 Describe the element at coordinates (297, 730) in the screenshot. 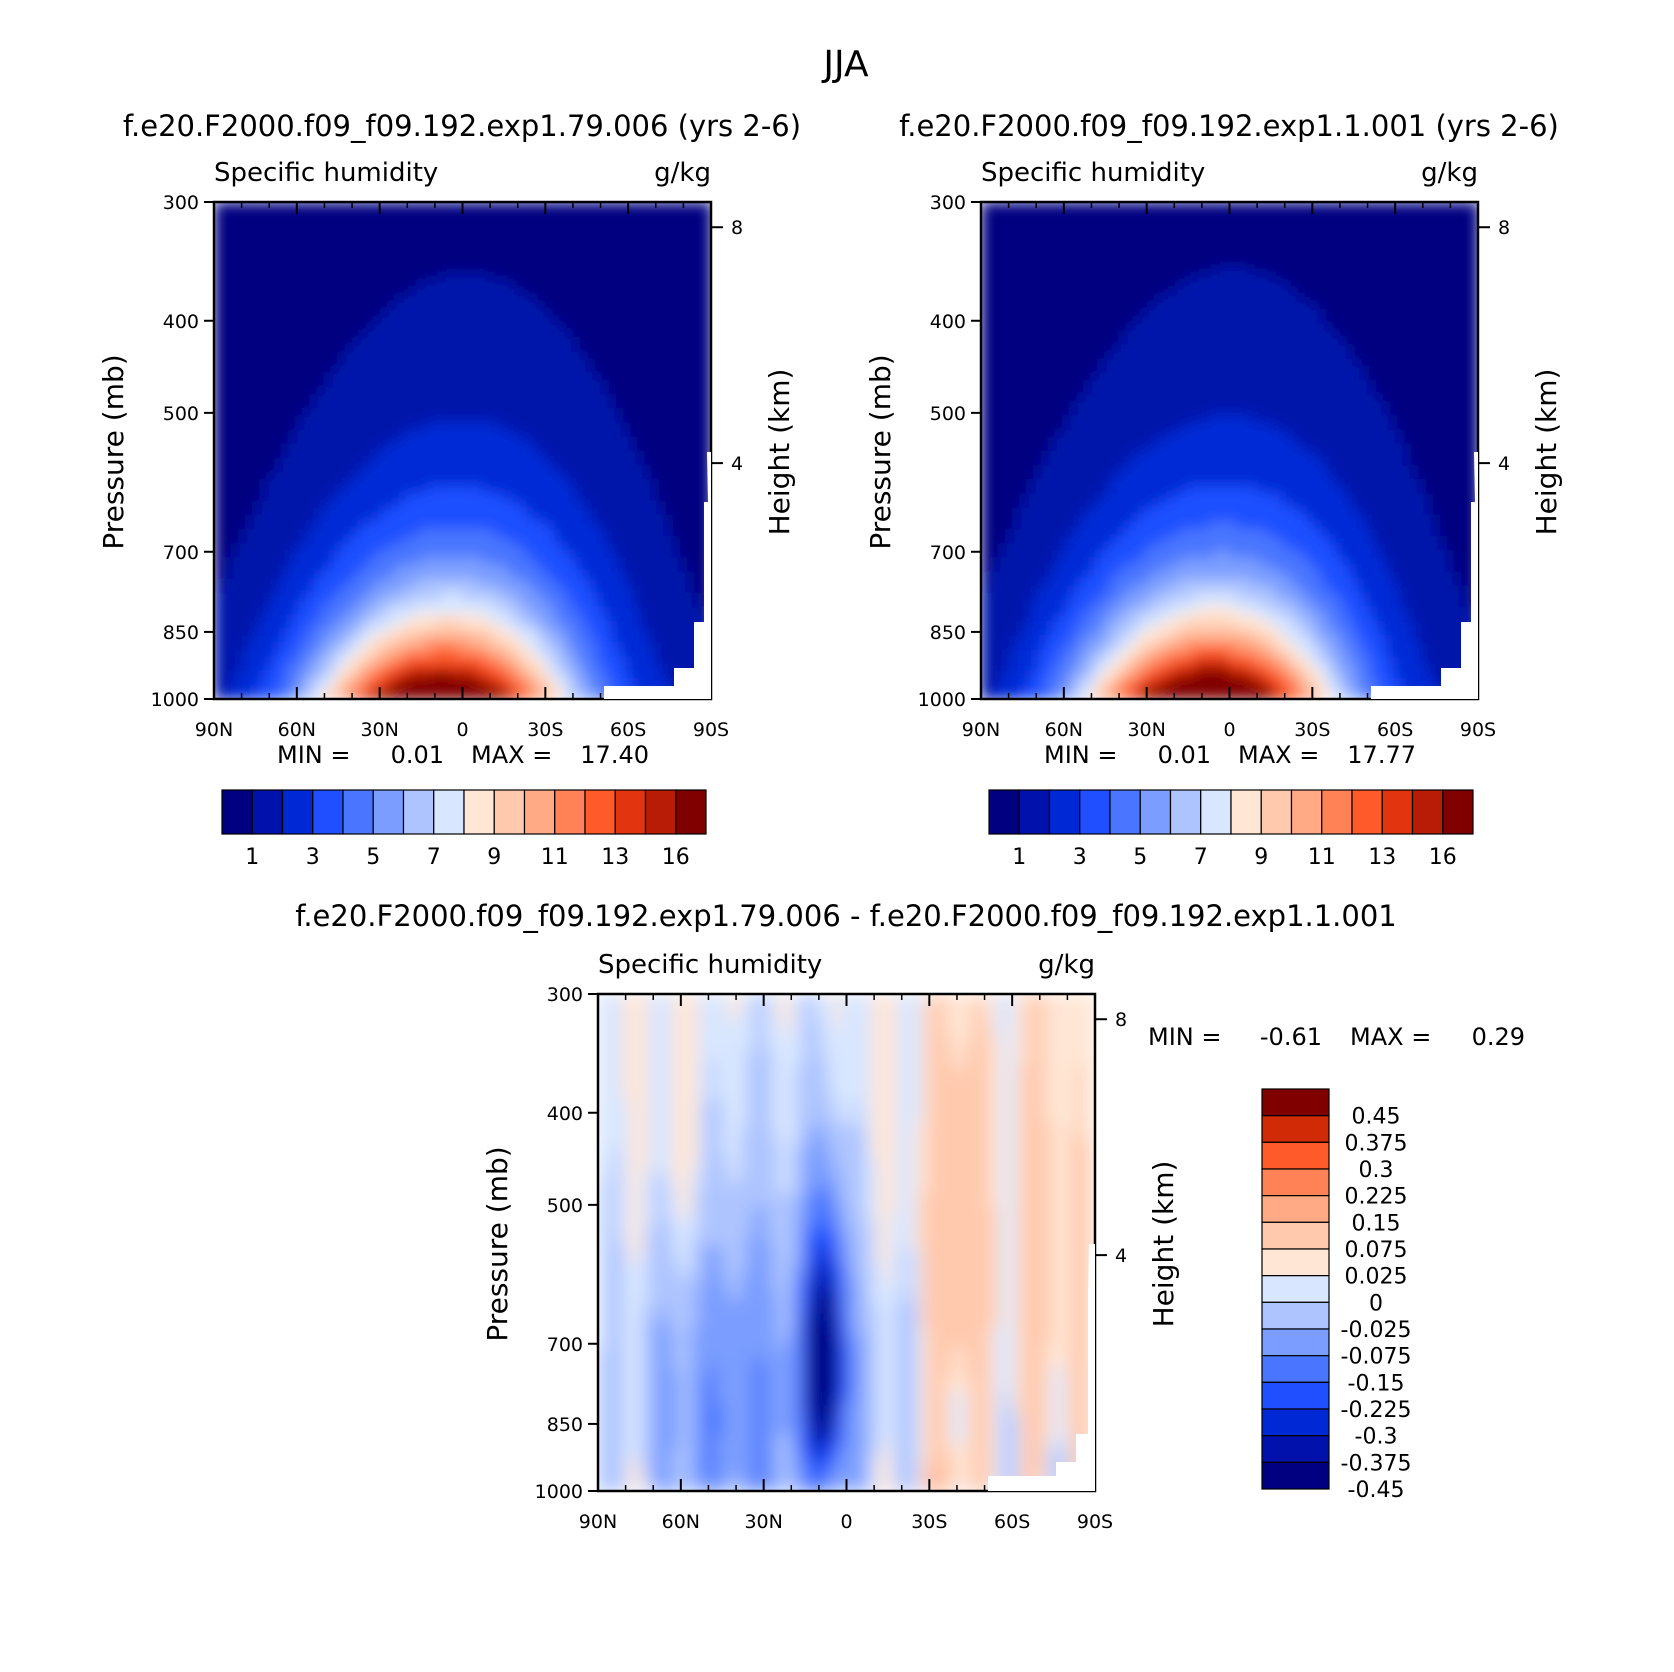

I see `x-tick-label: 60N` at that location.